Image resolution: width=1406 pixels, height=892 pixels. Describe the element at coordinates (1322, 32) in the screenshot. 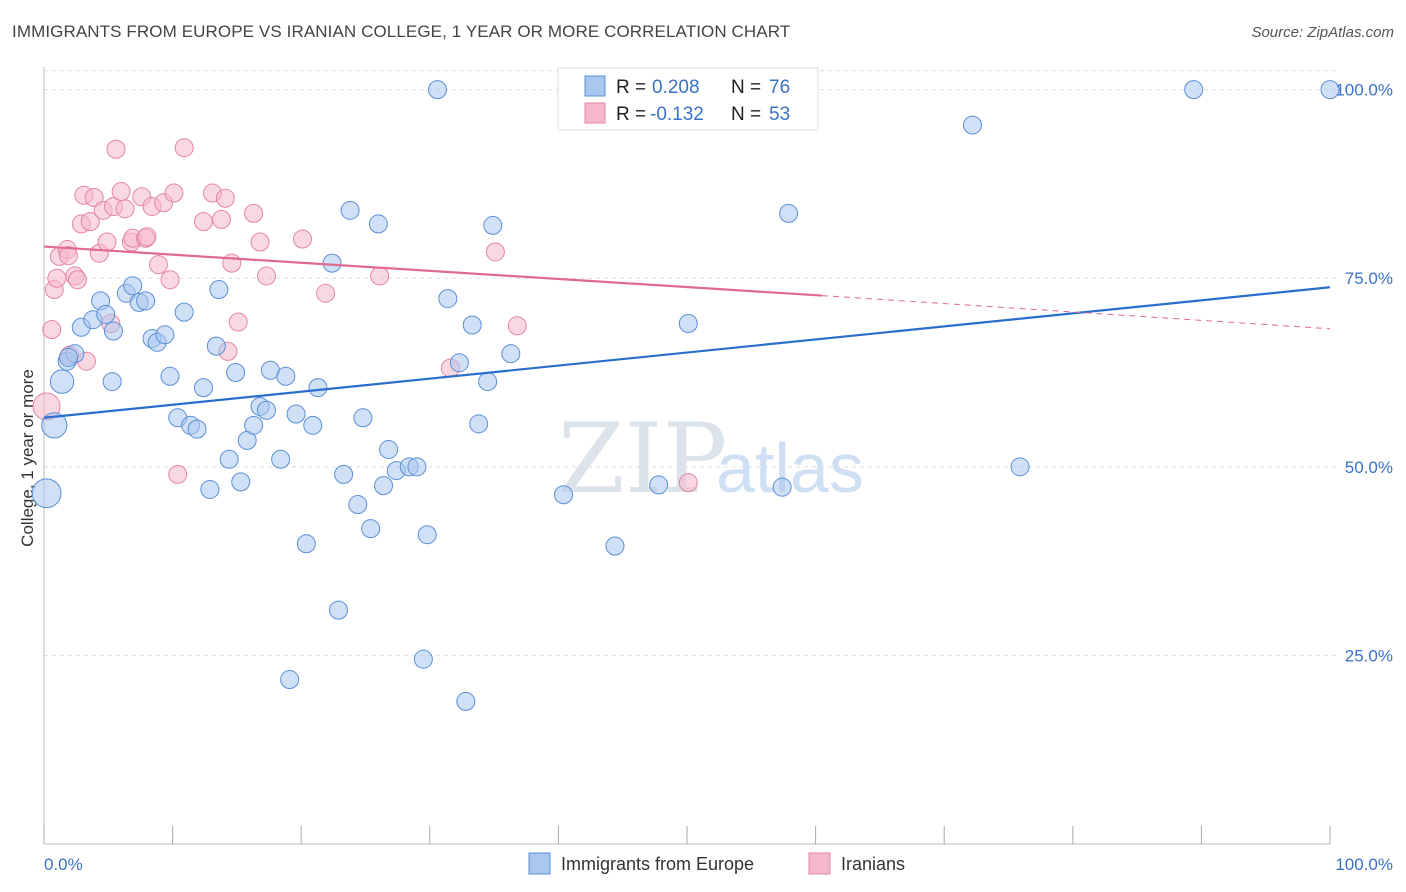

I see `chart-source: Source: ZipAtlas.com` at that location.